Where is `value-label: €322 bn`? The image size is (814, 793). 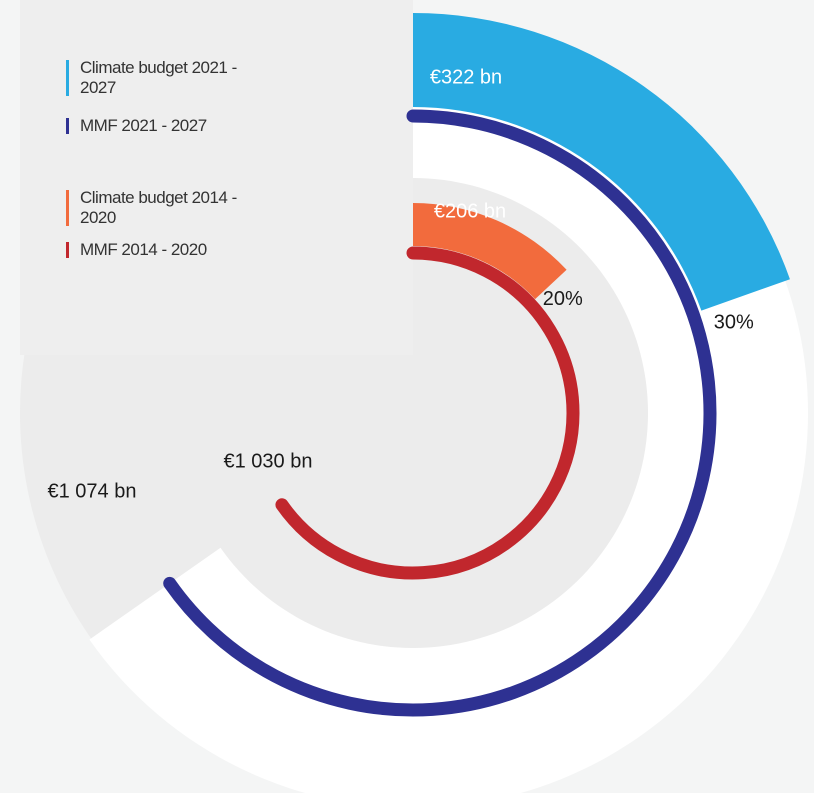 value-label: €322 bn is located at coordinates (466, 77).